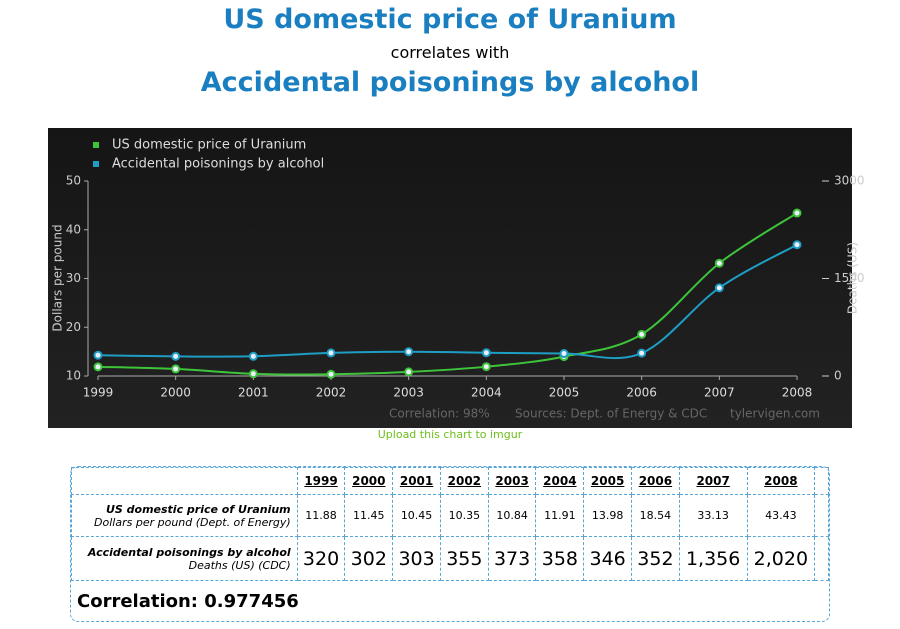  What do you see at coordinates (321, 558) in the screenshot?
I see `table-value: 320` at bounding box center [321, 558].